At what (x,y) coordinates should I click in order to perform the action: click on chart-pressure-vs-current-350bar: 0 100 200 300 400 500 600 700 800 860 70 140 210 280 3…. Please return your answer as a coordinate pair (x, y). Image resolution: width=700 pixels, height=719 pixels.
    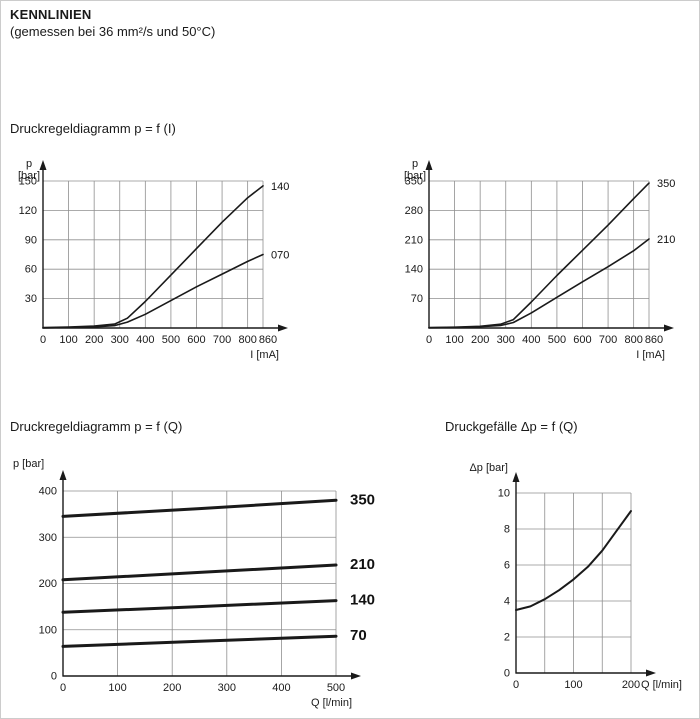
    Looking at the image, I should click on (539, 259).